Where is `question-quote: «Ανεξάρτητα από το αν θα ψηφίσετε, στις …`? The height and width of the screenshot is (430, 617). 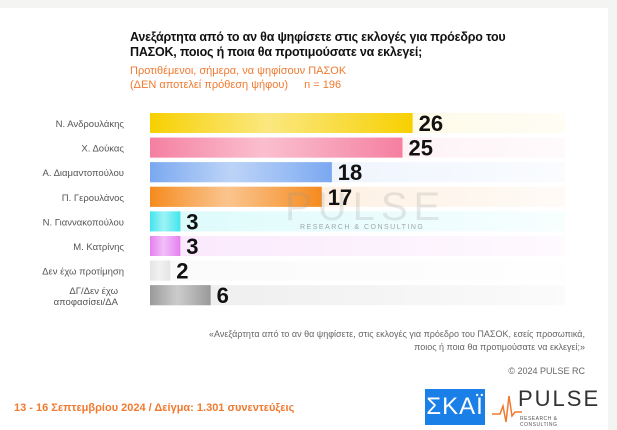 question-quote: «Ανεξάρτητα από το αν θα ψηφίσετε, στις … is located at coordinates (355, 341).